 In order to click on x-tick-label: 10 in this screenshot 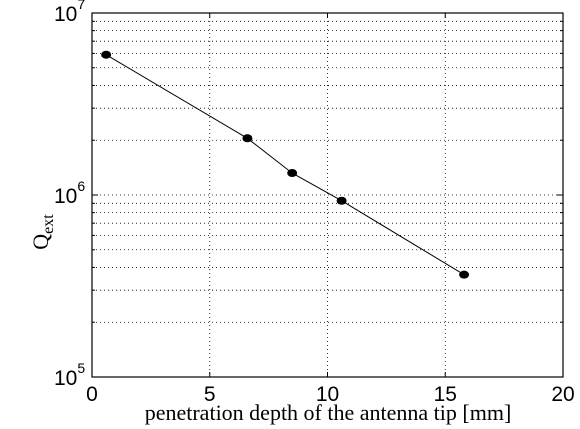, I will do `click(327, 394)`.